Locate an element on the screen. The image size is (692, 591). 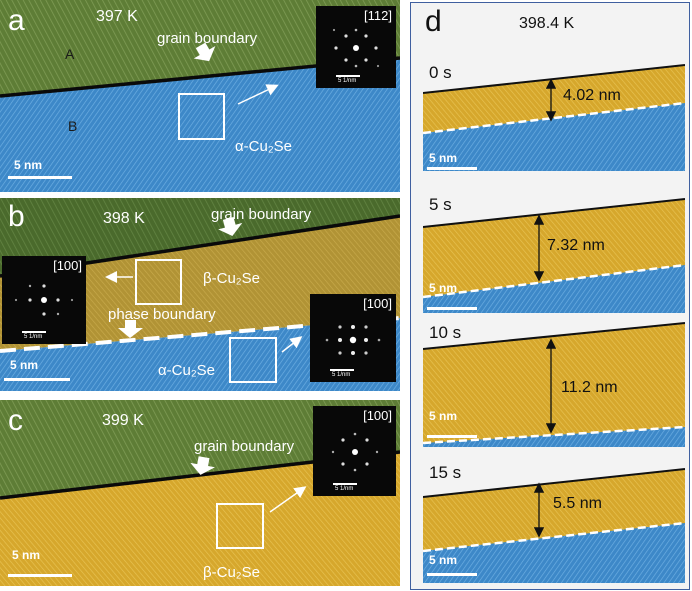
panel-b-right-diffraction-inset: [100] 5 1/nm is located at coordinates (353, 338).